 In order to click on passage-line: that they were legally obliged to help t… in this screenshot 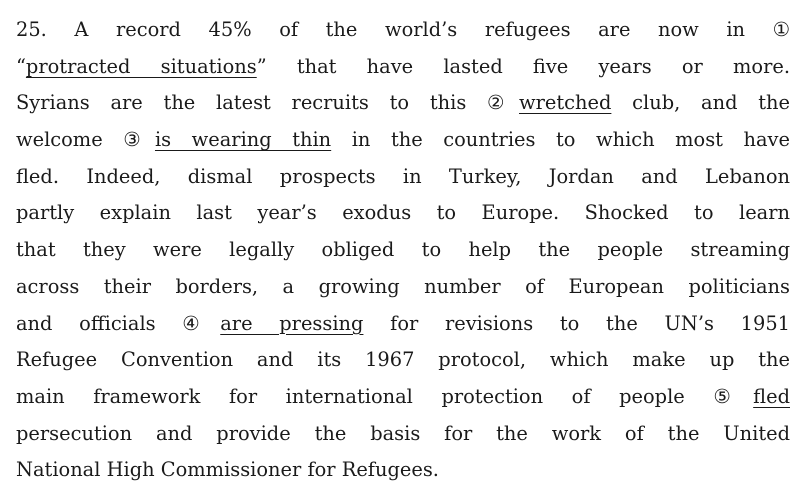, I will do `click(403, 250)`.